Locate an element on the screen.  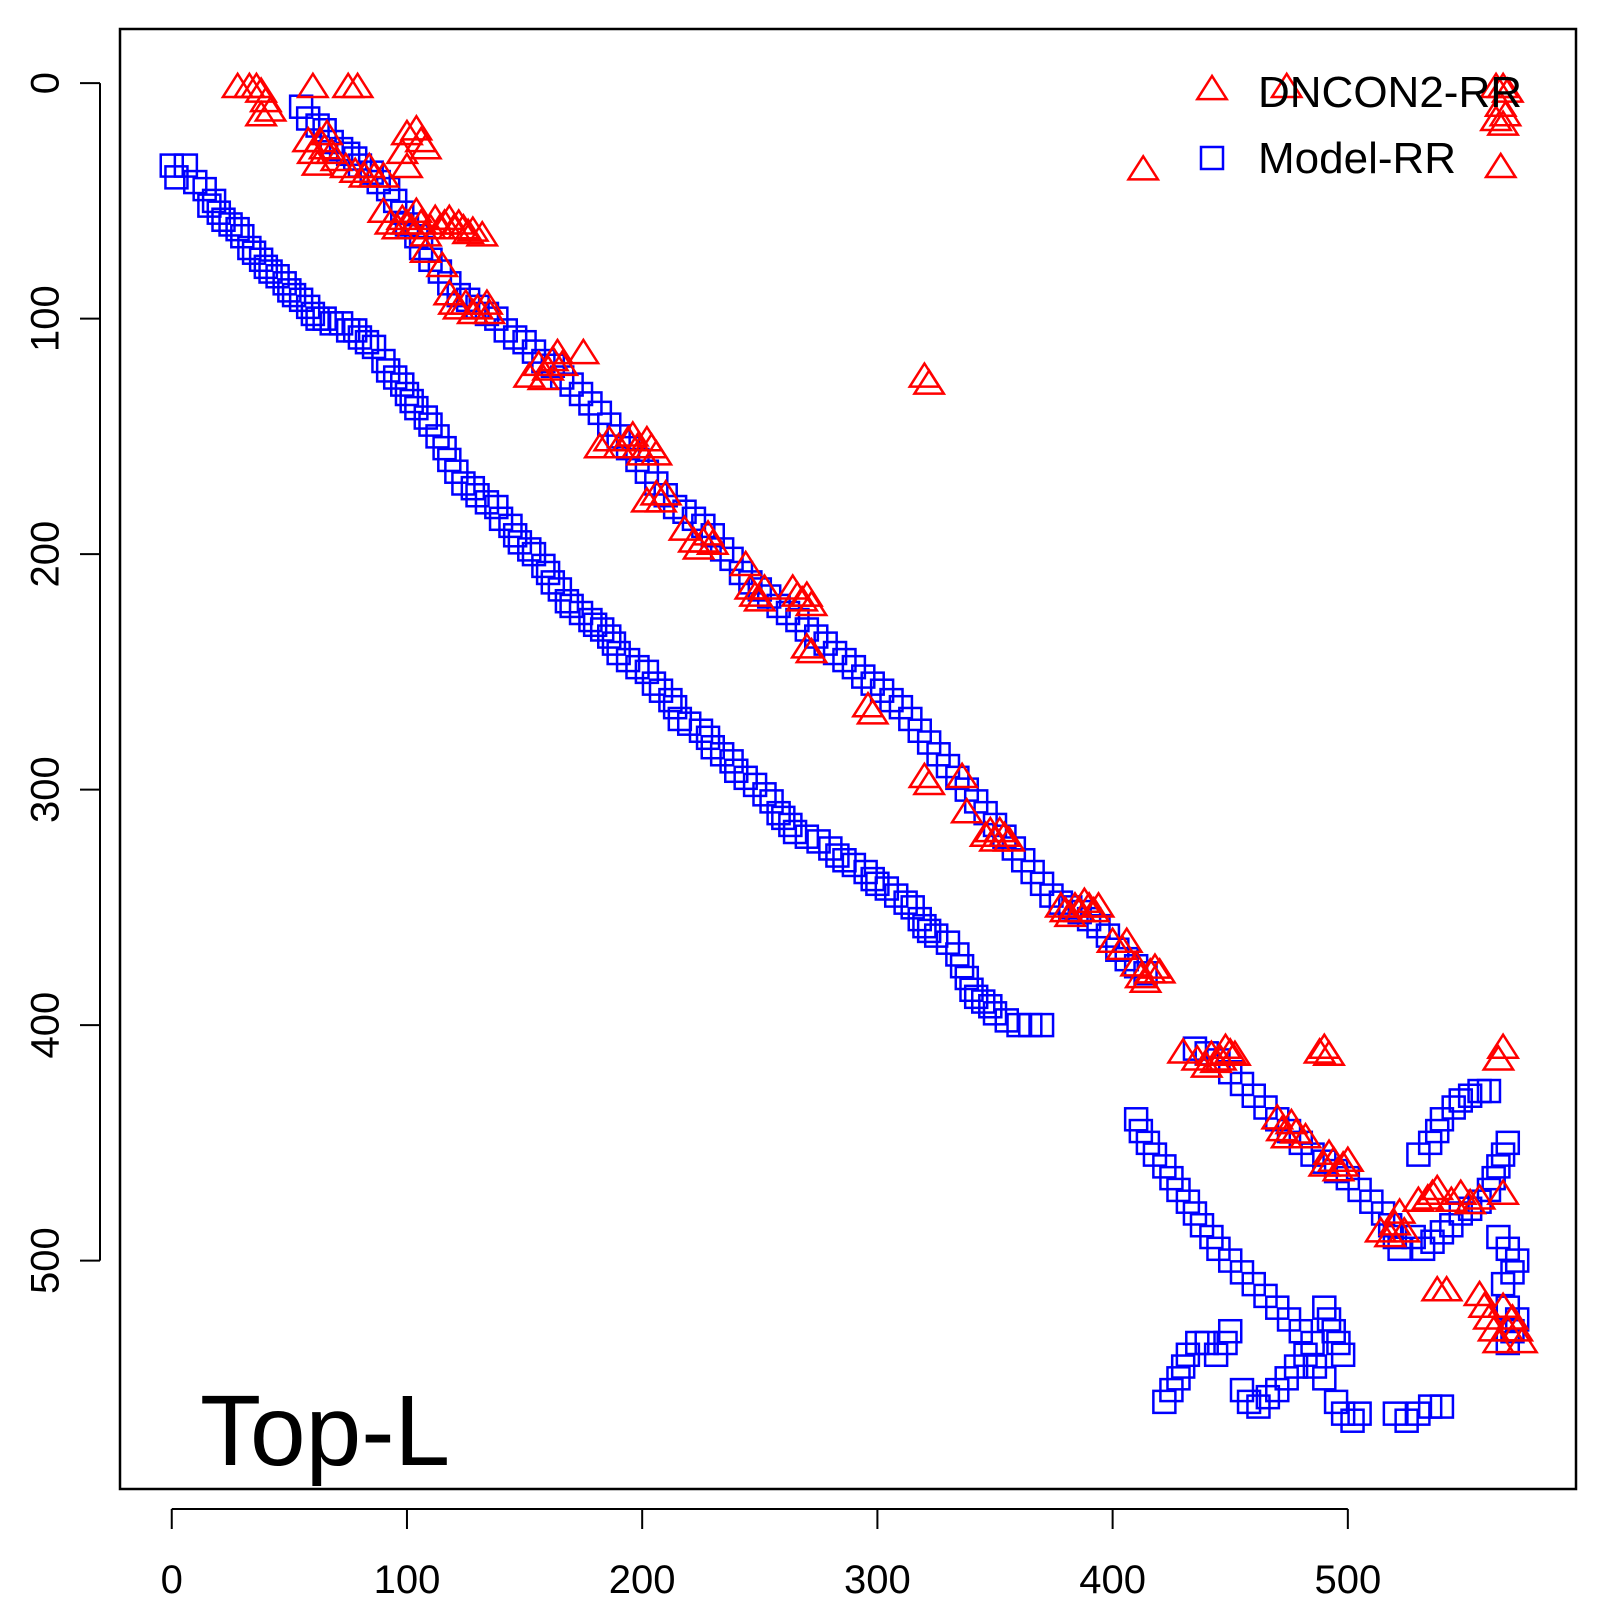
x-tick-label: 100 is located at coordinates (407, 1579).